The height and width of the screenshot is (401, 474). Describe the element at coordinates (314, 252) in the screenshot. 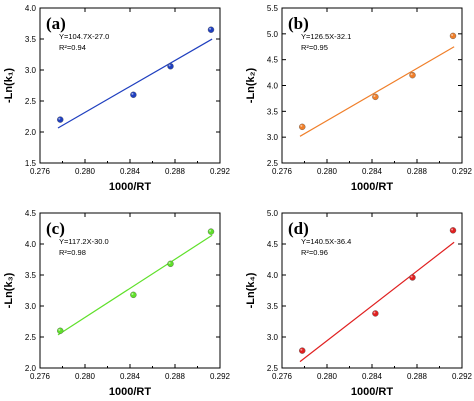

I see `fit-r-squared: R²=0.96` at that location.